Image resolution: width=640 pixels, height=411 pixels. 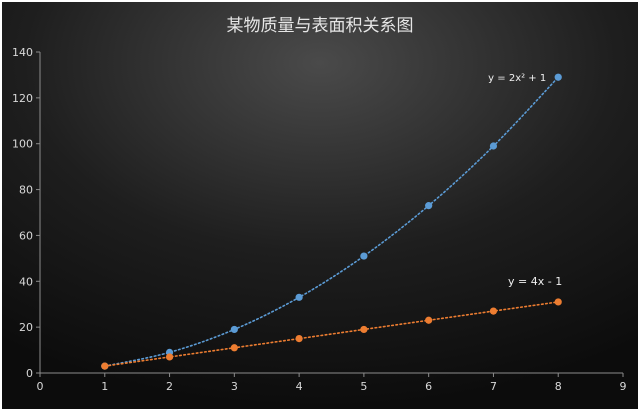 I want to click on equation-label-linear: y = 4x - 1, so click(x=535, y=281).